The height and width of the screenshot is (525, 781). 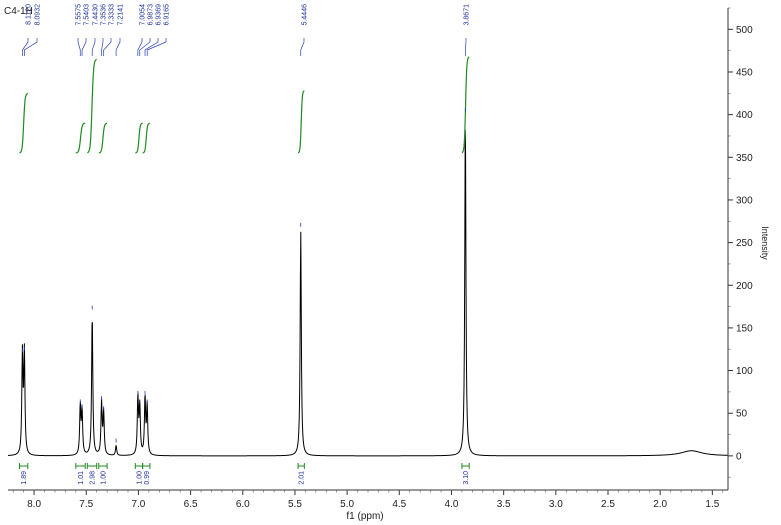 What do you see at coordinates (739, 456) in the screenshot?
I see `y-tick-label: 0` at bounding box center [739, 456].